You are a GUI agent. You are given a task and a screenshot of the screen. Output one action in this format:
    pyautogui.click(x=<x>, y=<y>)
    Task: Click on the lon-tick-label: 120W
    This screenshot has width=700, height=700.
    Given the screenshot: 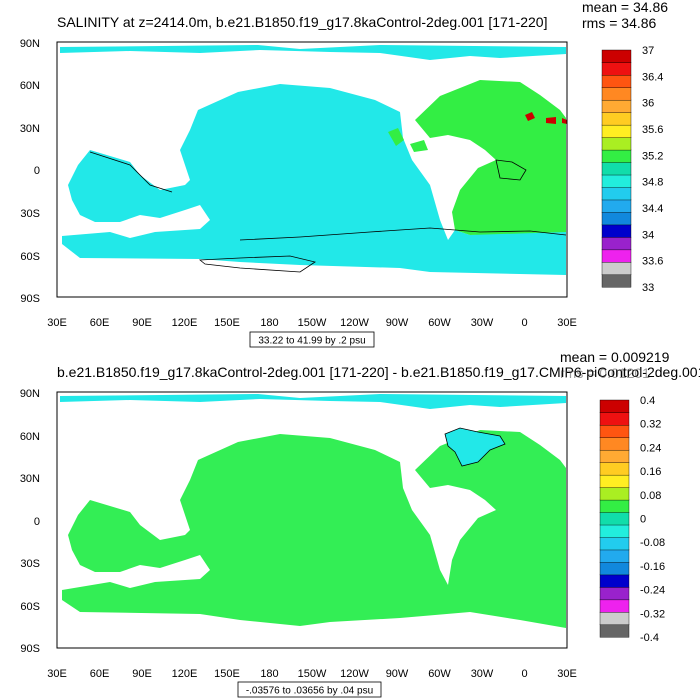 What is the action you would take?
    pyautogui.click(x=354, y=674)
    